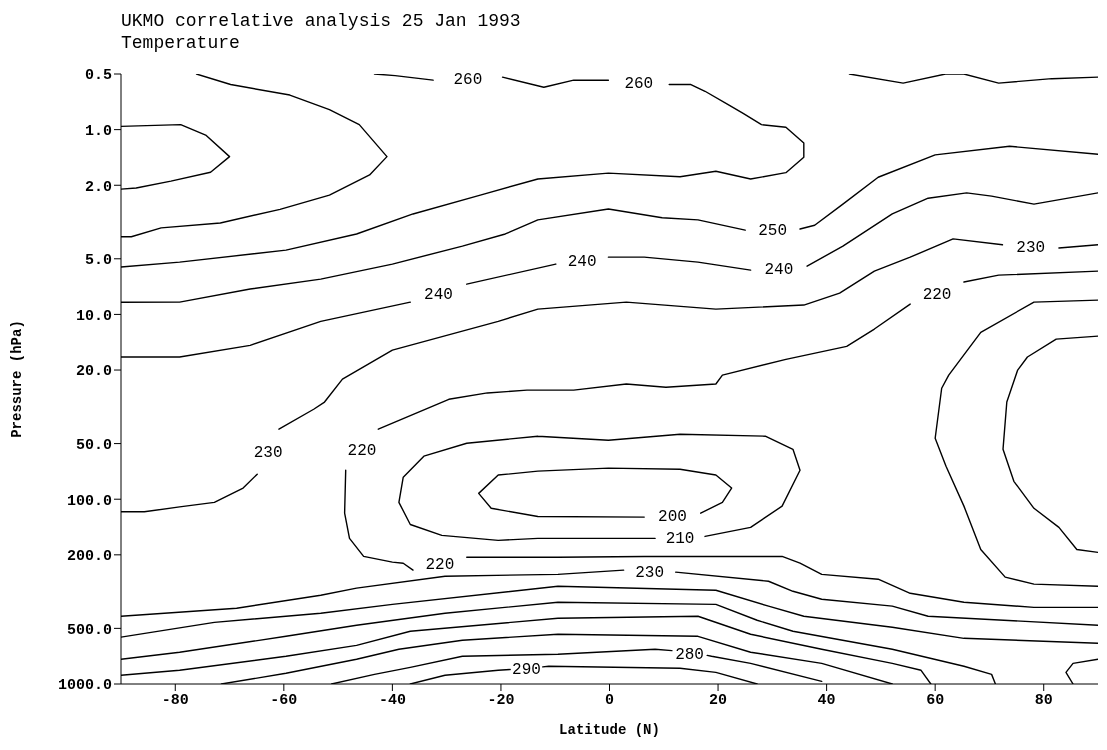 This screenshot has height=750, width=1107. I want to click on x-tick-label: 60, so click(935, 700).